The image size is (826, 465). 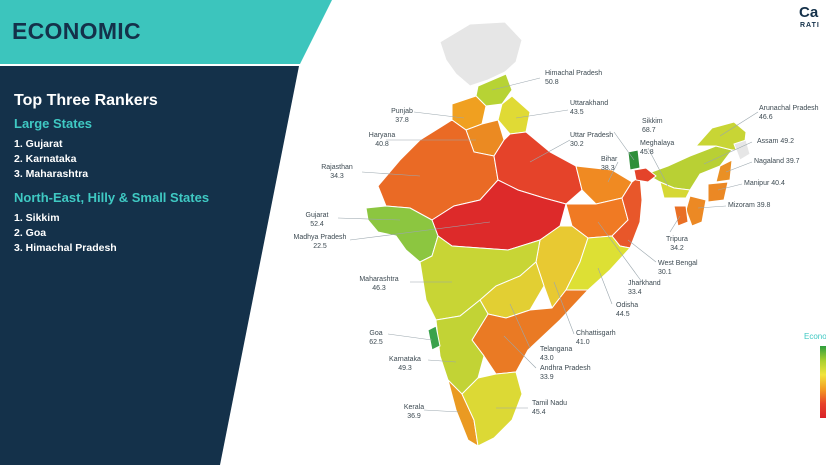 What do you see at coordinates (742, 150) in the screenshot?
I see `region-grey-northeast` at bounding box center [742, 150].